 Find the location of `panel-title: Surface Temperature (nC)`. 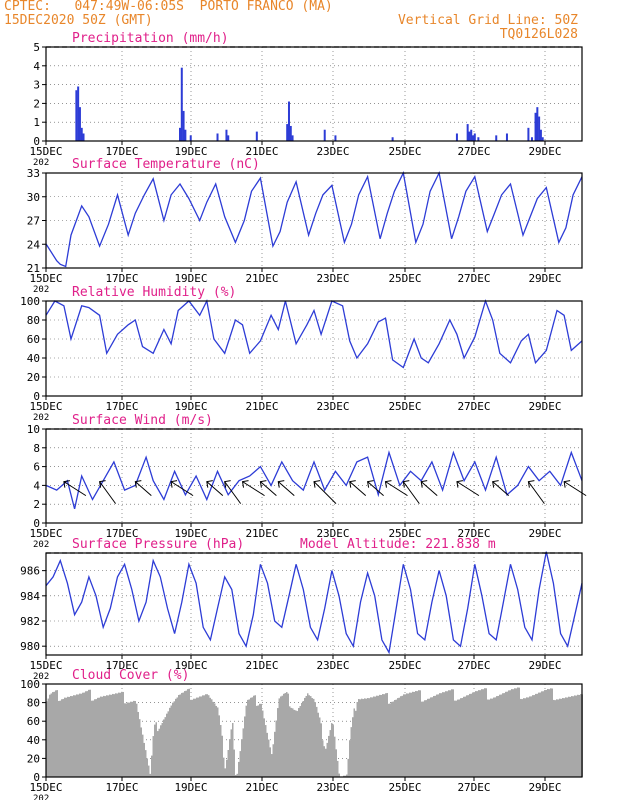

panel-title: Surface Temperature (nC) is located at coordinates (166, 164).